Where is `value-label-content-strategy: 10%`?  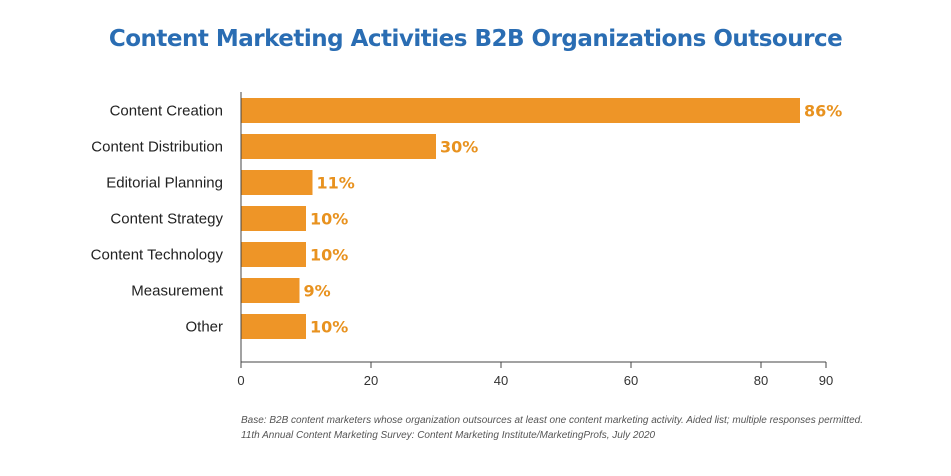 value-label-content-strategy: 10% is located at coordinates (329, 219).